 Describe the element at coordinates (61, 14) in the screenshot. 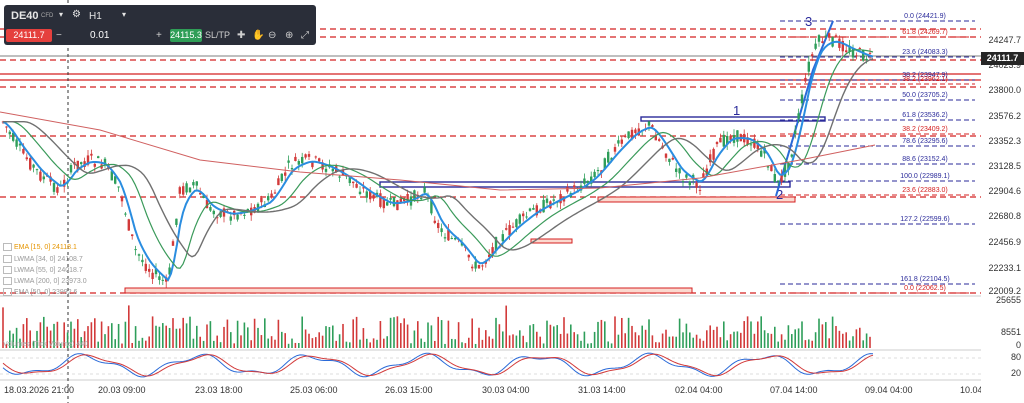

I see `symbol-dropdown-icon: ▾` at that location.